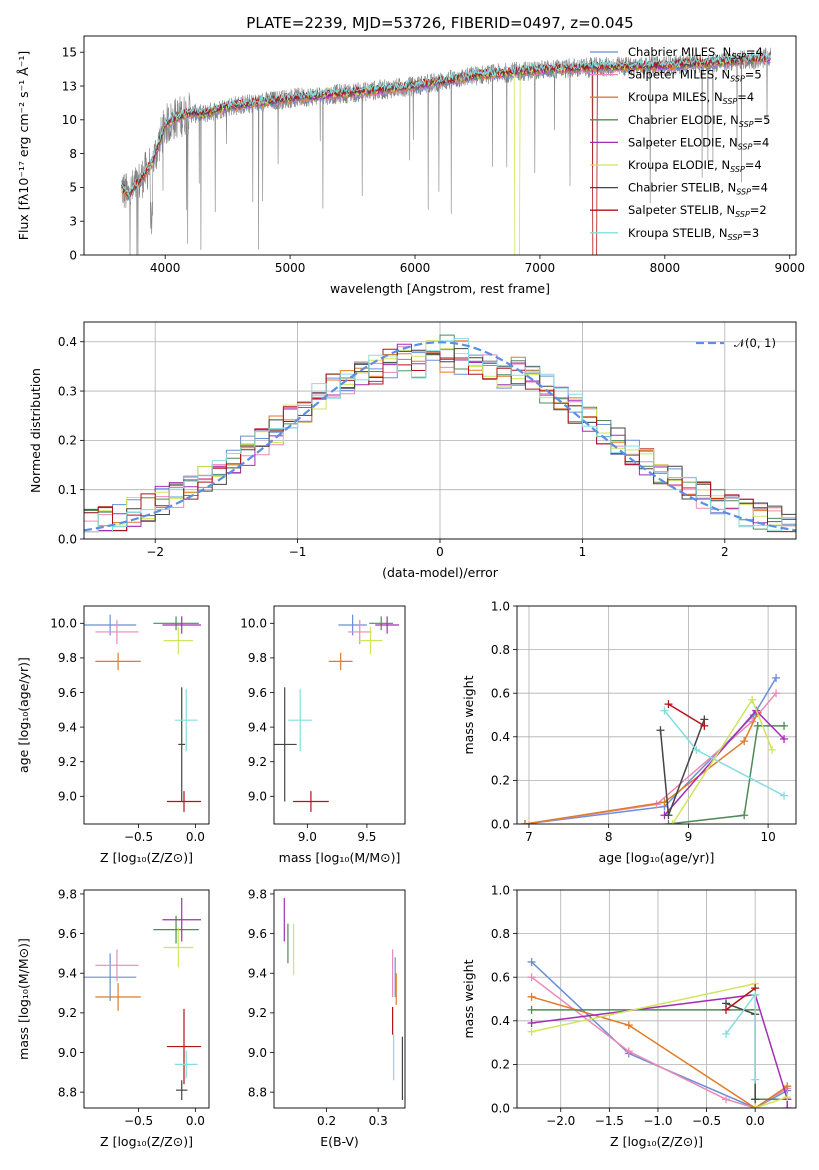  I want to click on y-axis-label: mass [log₁₀(M/M⊙)], so click(23, 999).